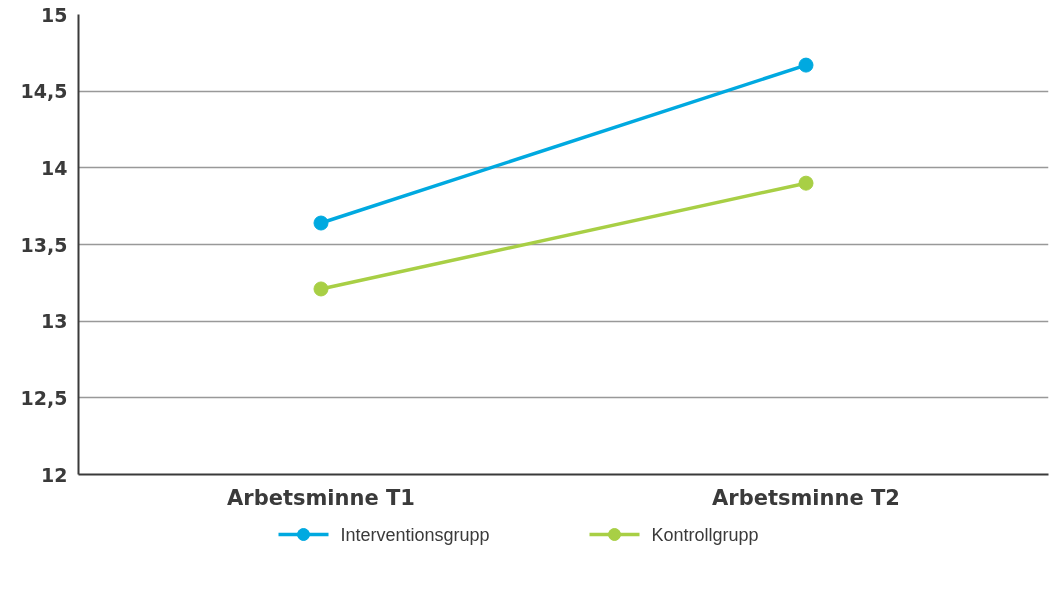 The height and width of the screenshot is (607, 1056). Describe the element at coordinates (54, 321) in the screenshot. I see `y-tick-label: 13` at that location.